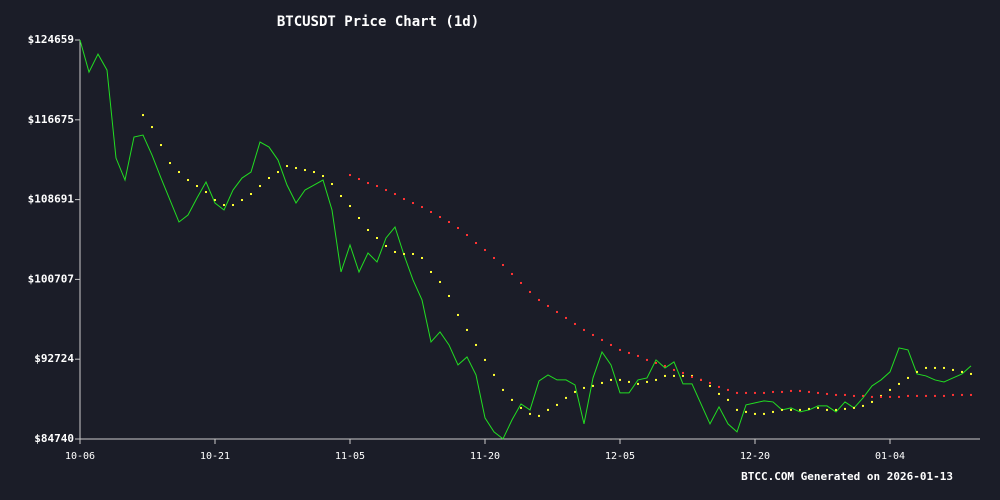  I want to click on y-tick-label: $100707, so click(51, 278).